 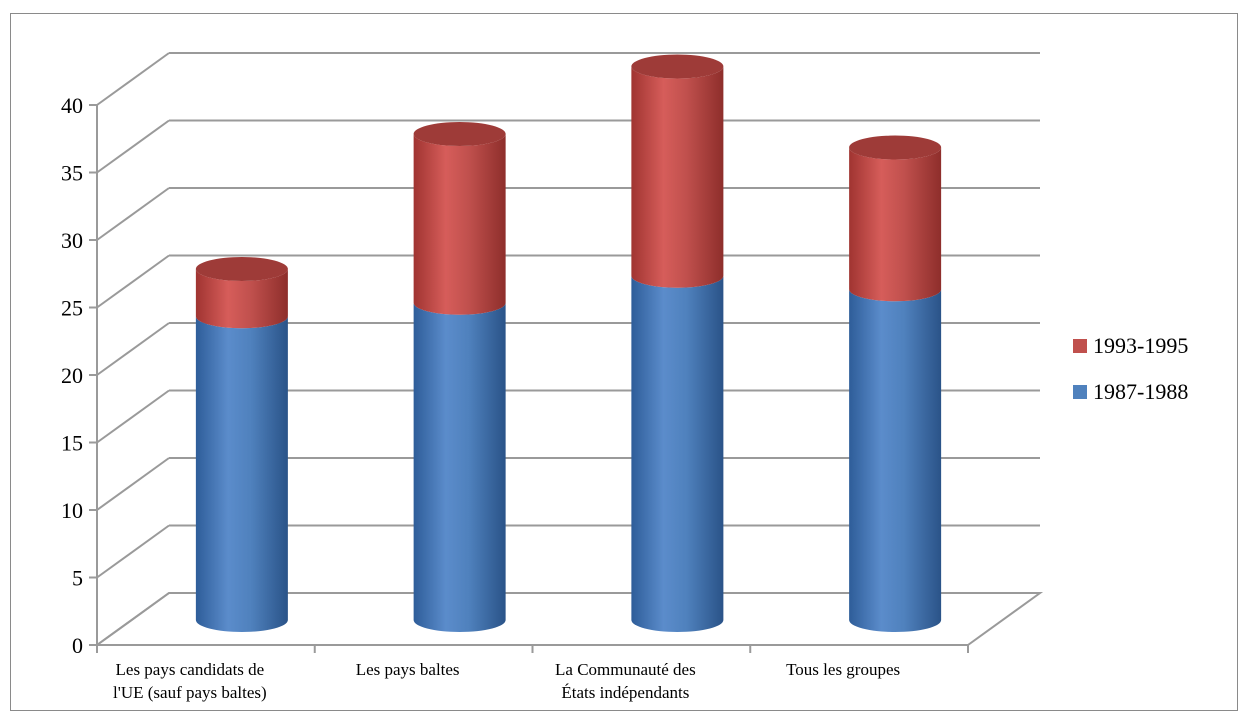 I want to click on y-tick-label: 10, so click(x=72, y=510).